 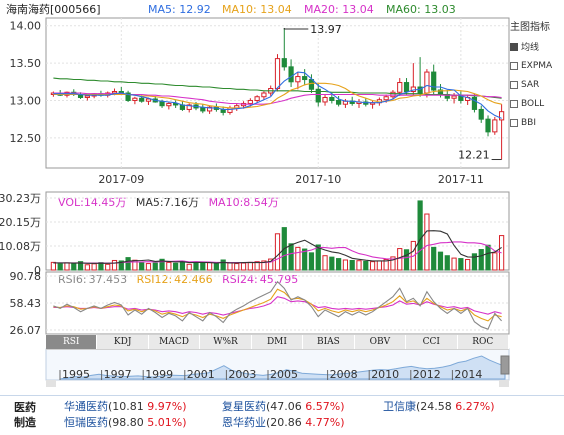 I want to click on price-y-tick: 13.00, so click(x=26, y=100).